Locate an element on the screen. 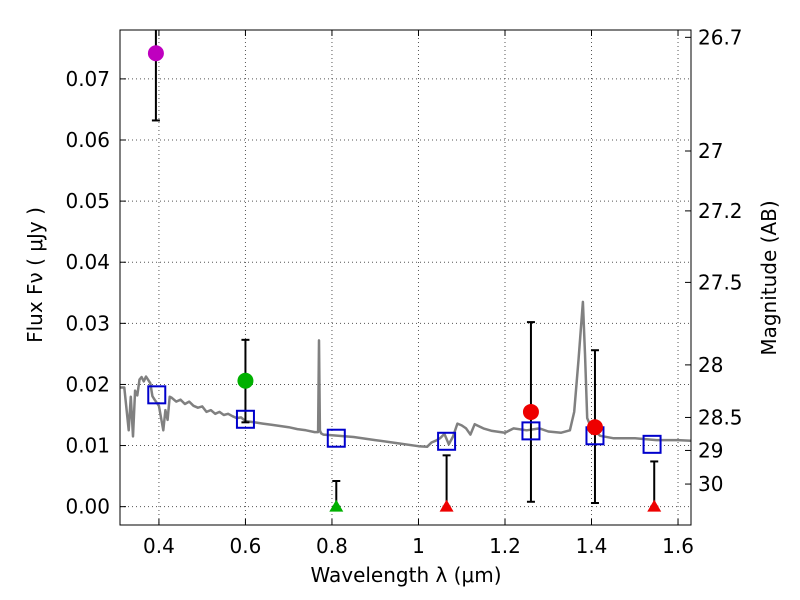 This screenshot has width=800, height=600. mag-tick-label: 28.5 is located at coordinates (720, 417).